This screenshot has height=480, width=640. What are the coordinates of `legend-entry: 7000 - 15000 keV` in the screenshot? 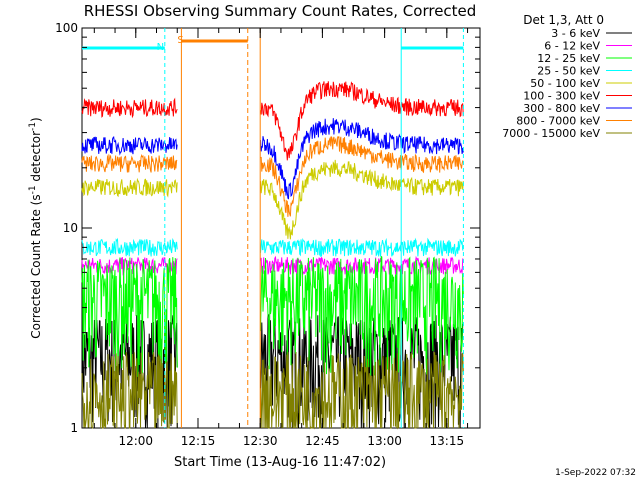 It's located at (551, 133).